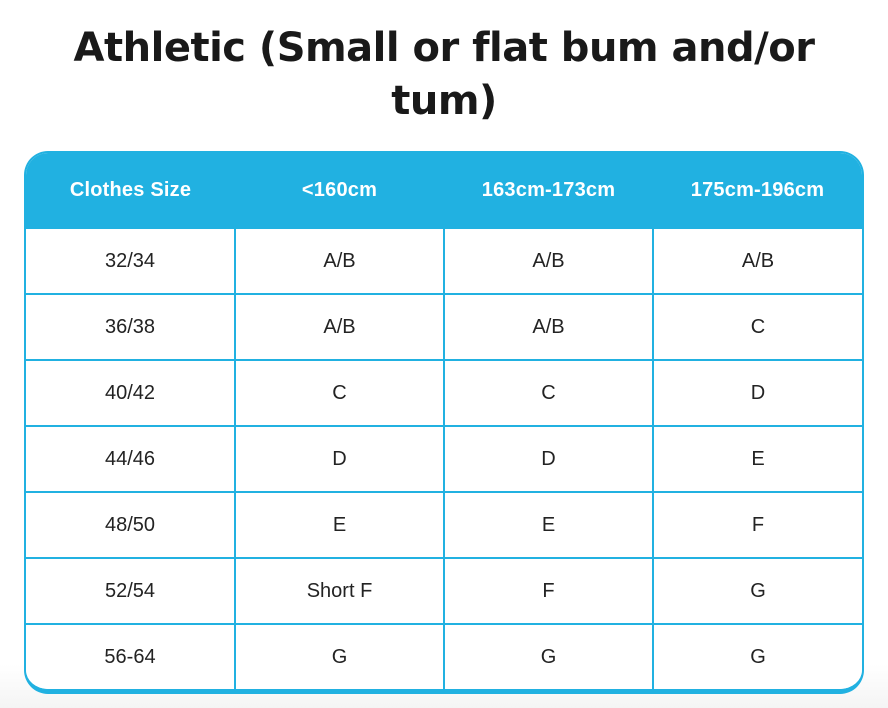  Describe the element at coordinates (130, 261) in the screenshot. I see `clothes-size-cell: 32/34` at that location.